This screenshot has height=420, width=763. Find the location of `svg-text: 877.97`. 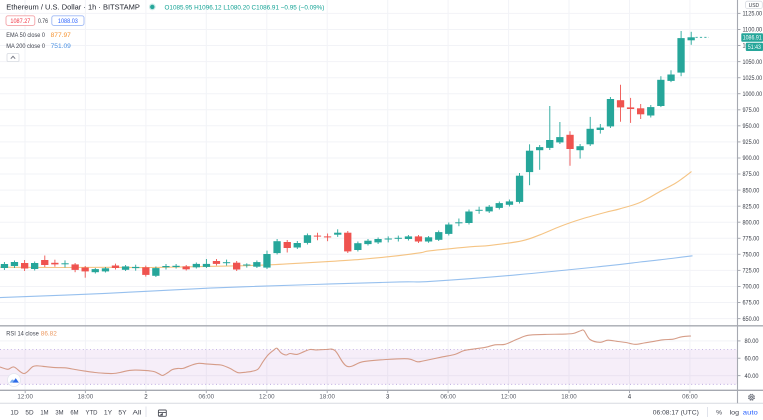

svg-text: 877.97 is located at coordinates (61, 35).